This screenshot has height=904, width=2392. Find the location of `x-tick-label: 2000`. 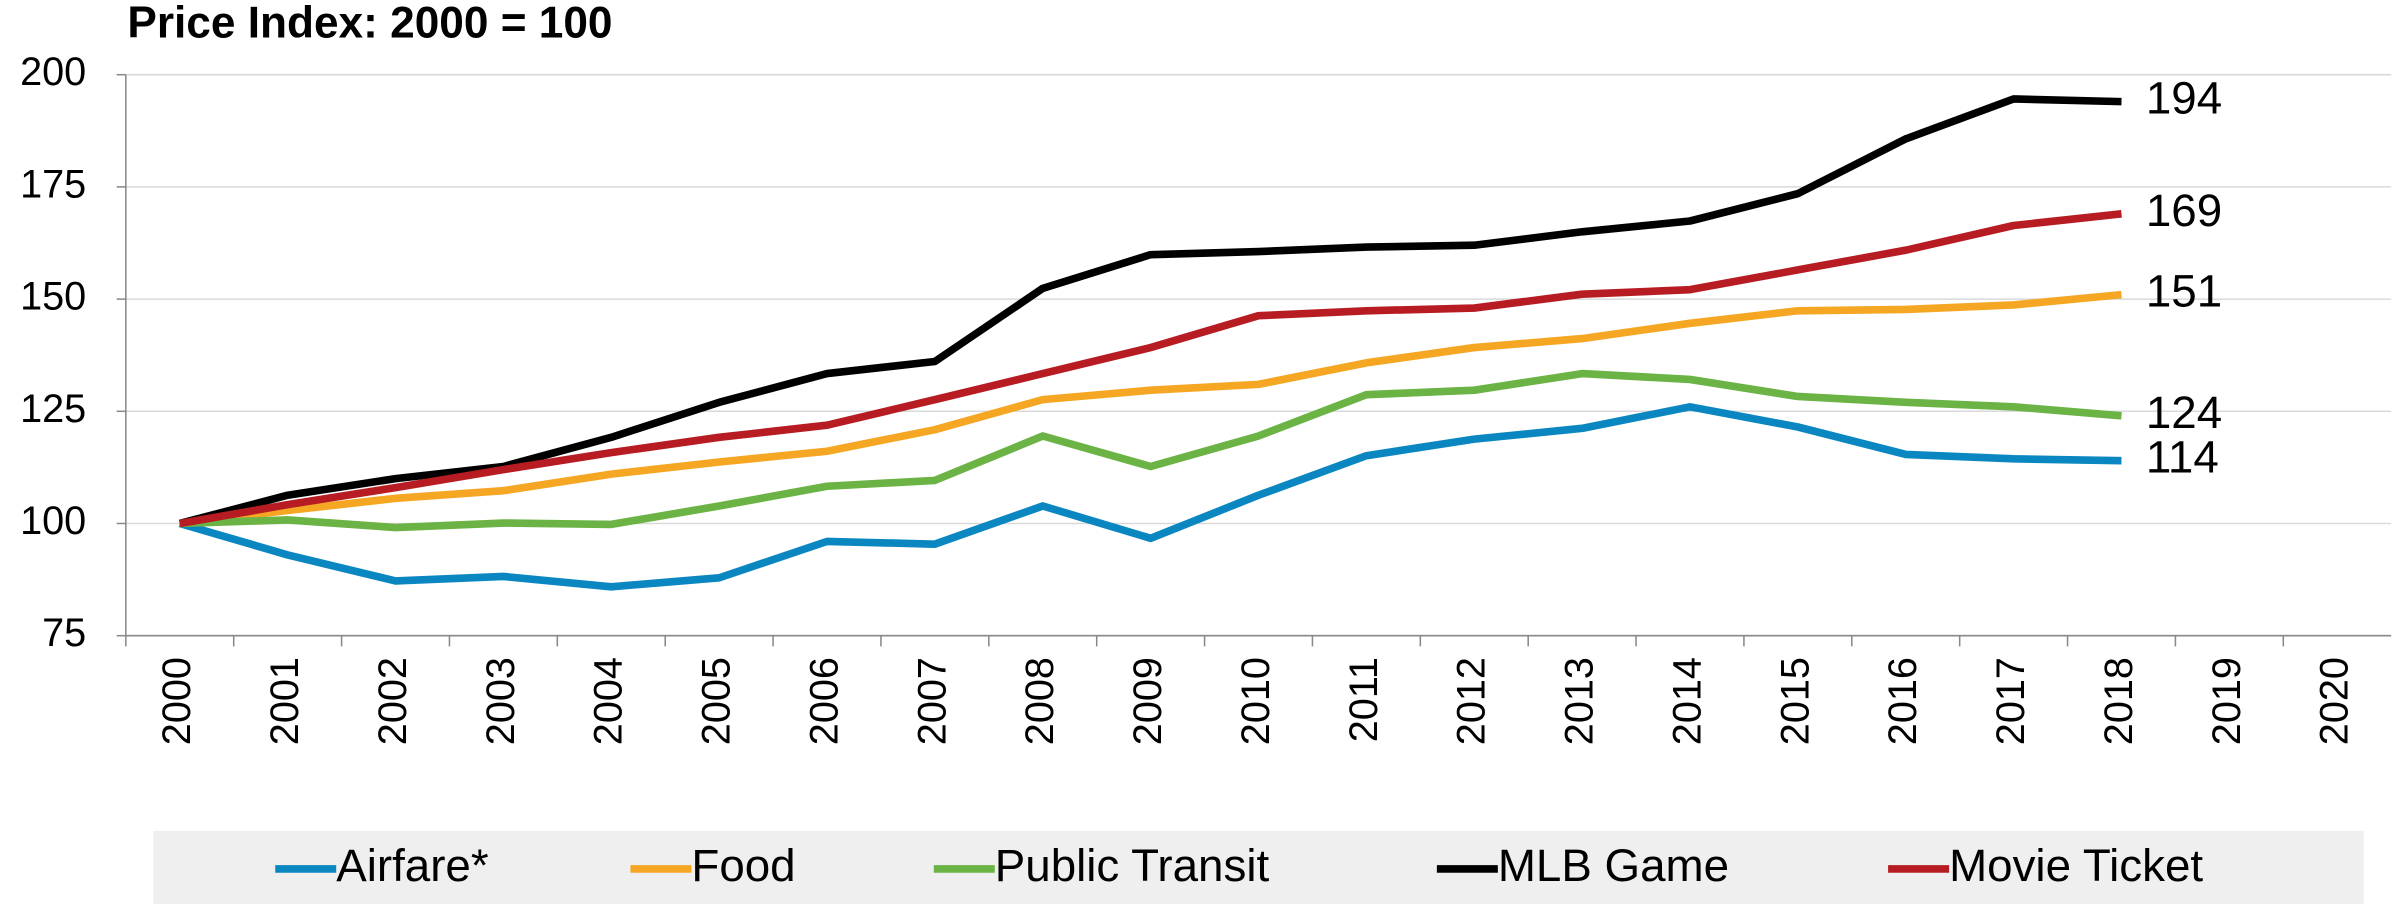

x-tick-label: 2000 is located at coordinates (177, 701).